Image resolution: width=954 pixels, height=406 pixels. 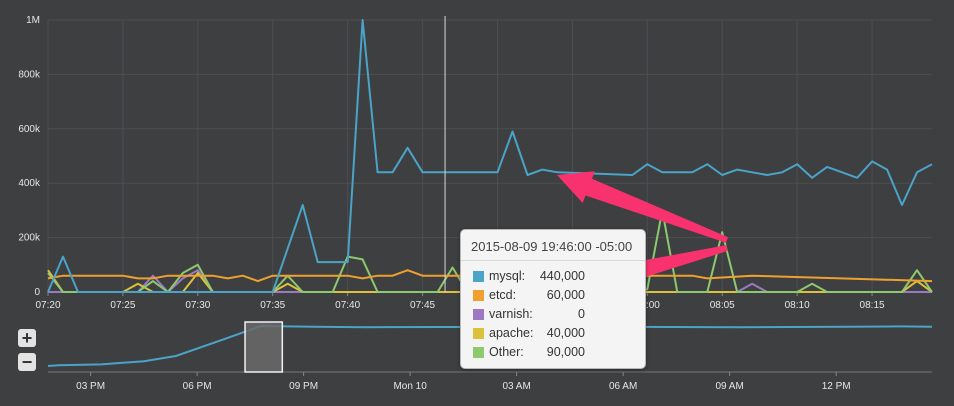 I want to click on x-tick-label: 07:25, so click(x=122, y=305).